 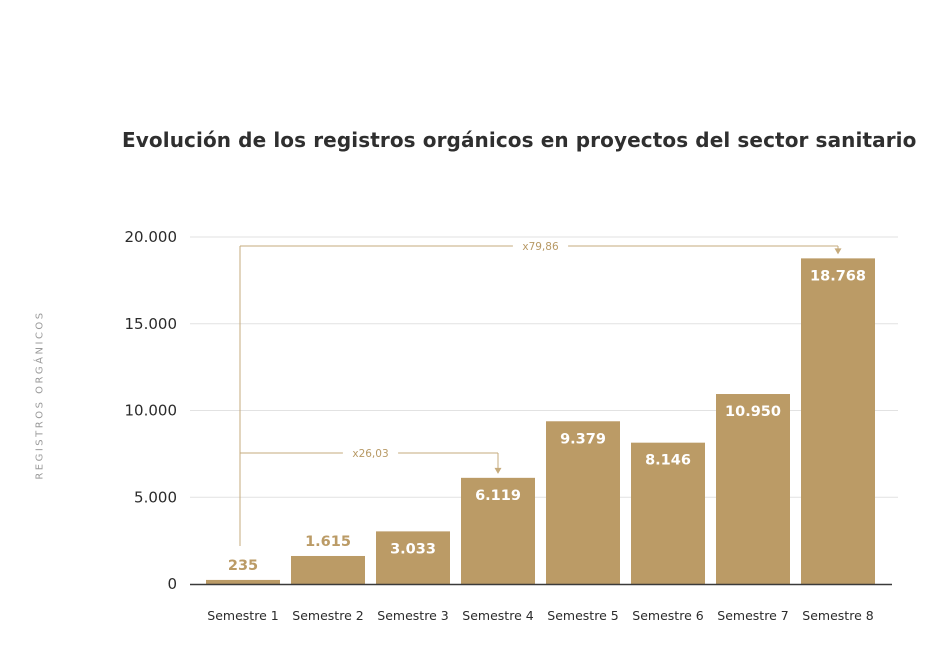 I want to click on x-tick-label: Semestre 7, so click(x=752, y=615).